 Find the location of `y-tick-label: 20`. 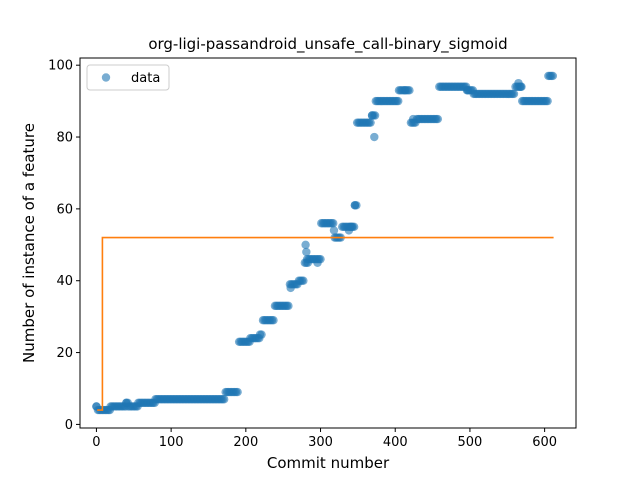

y-tick-label: 20 is located at coordinates (64, 353).